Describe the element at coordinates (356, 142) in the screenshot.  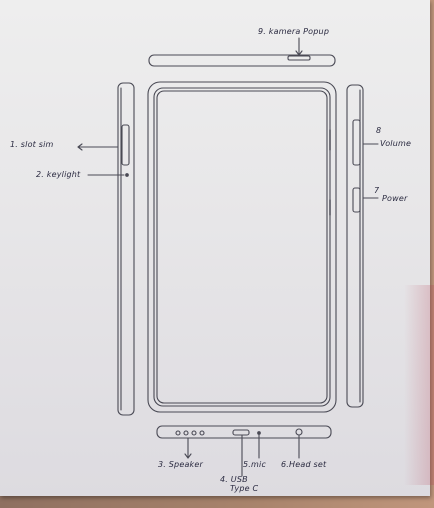
I see `volume-button` at that location.